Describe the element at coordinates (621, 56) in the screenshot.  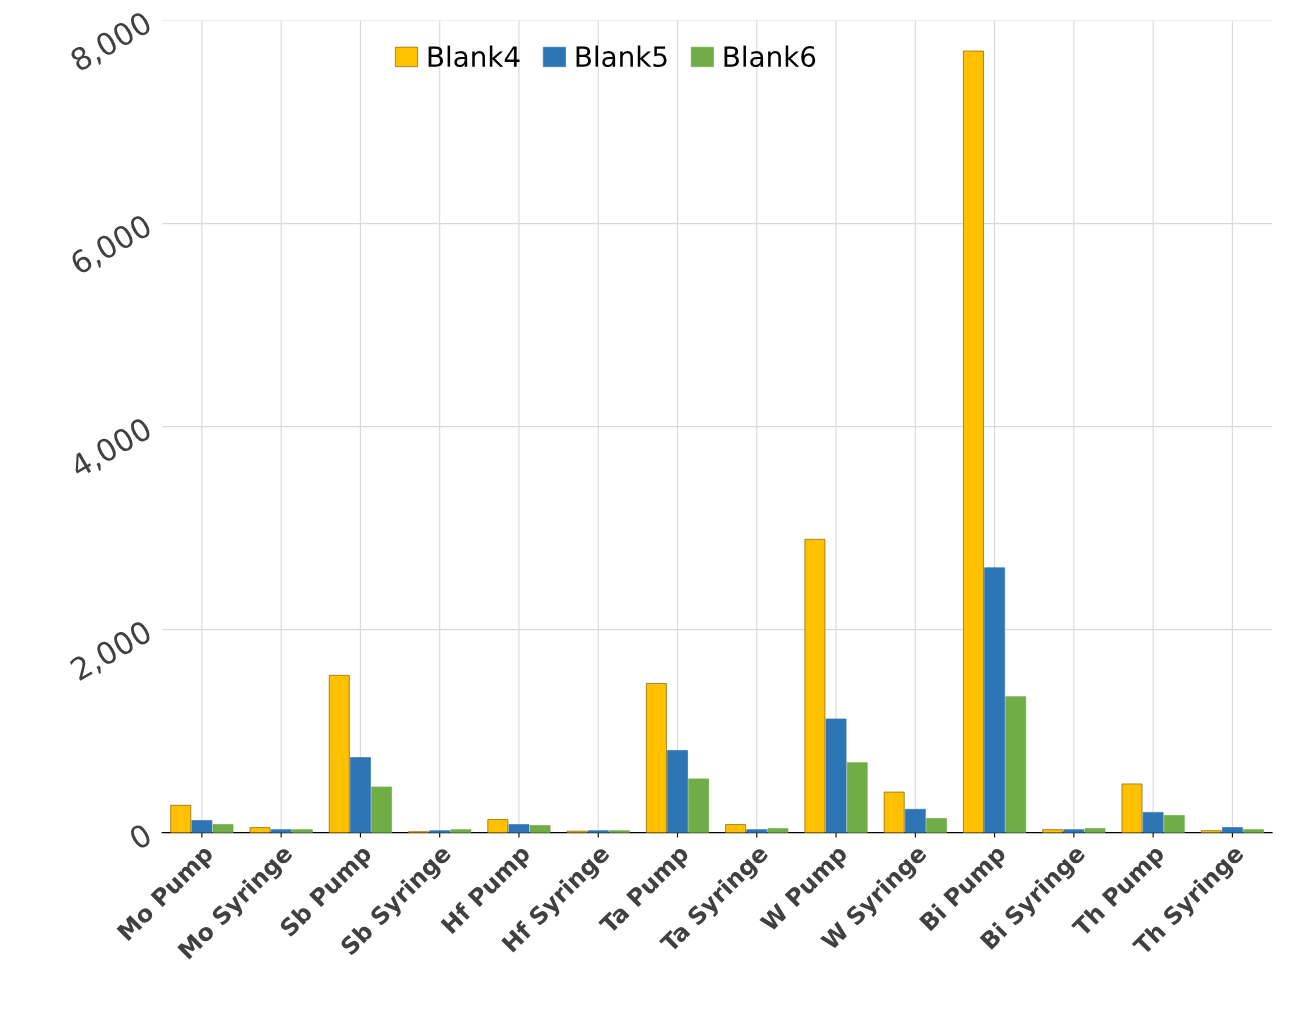
I see `legend-label: Blank5` at that location.